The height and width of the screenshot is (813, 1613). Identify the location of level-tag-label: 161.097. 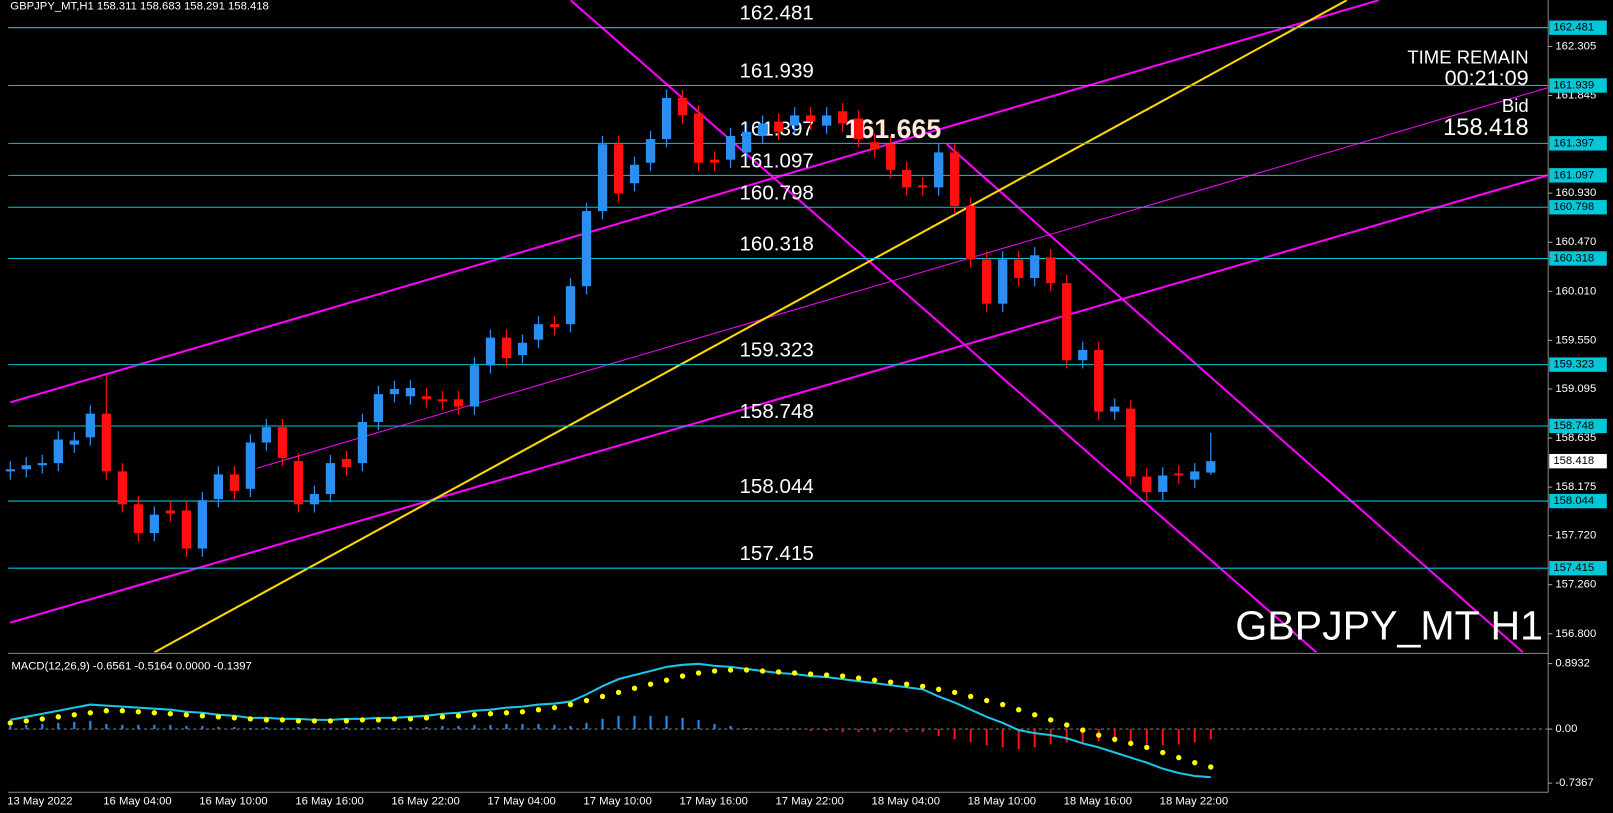
(1573, 175).